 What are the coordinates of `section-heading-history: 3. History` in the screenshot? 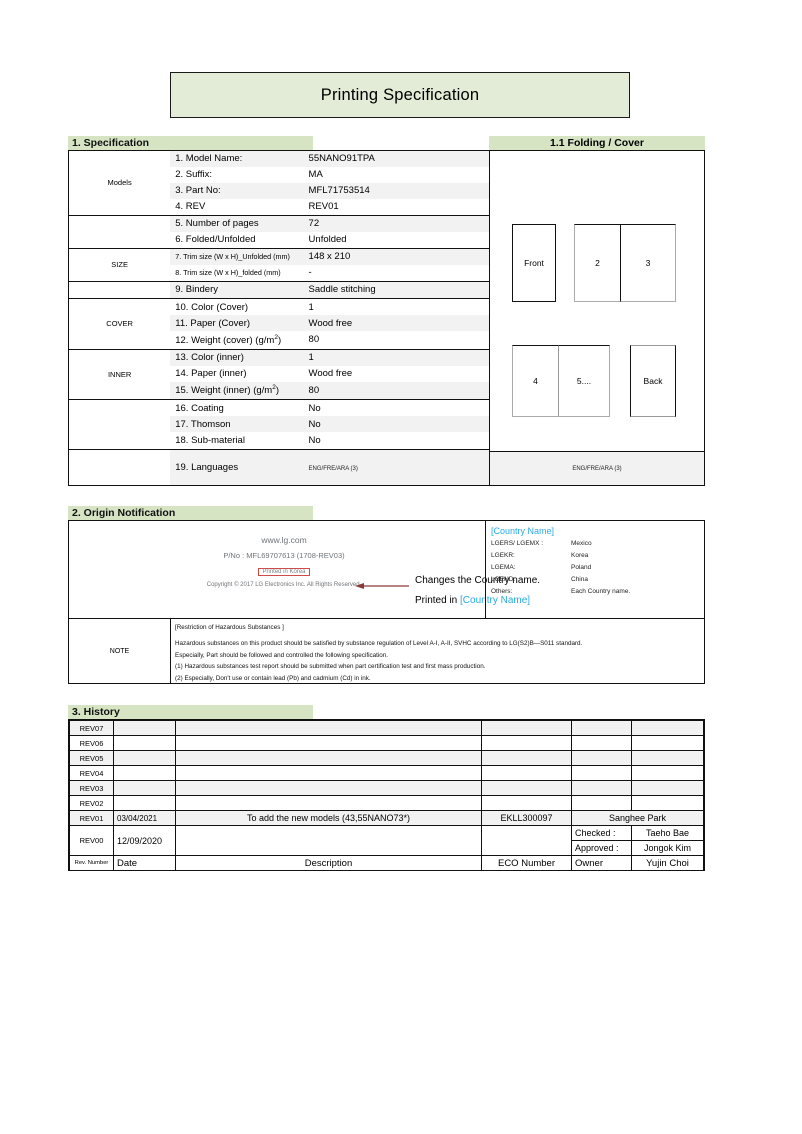 It's located at (190, 712).